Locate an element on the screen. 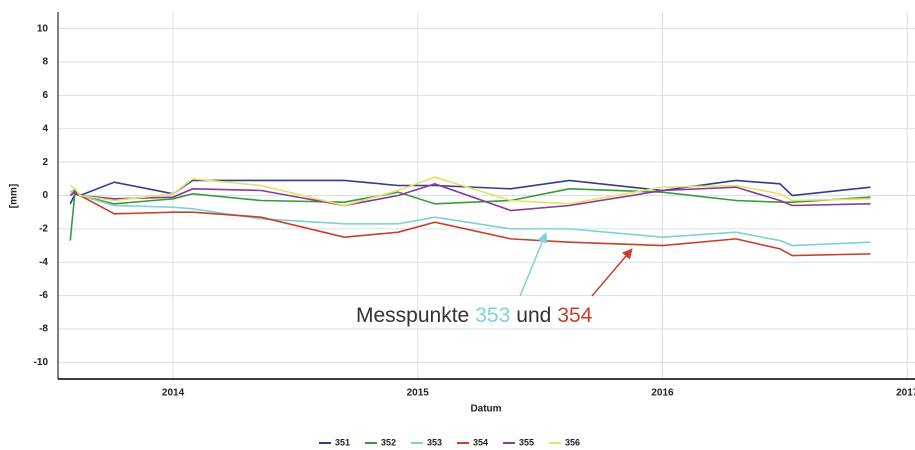 This screenshot has width=915, height=450. annotation-part: 354 is located at coordinates (574, 315).